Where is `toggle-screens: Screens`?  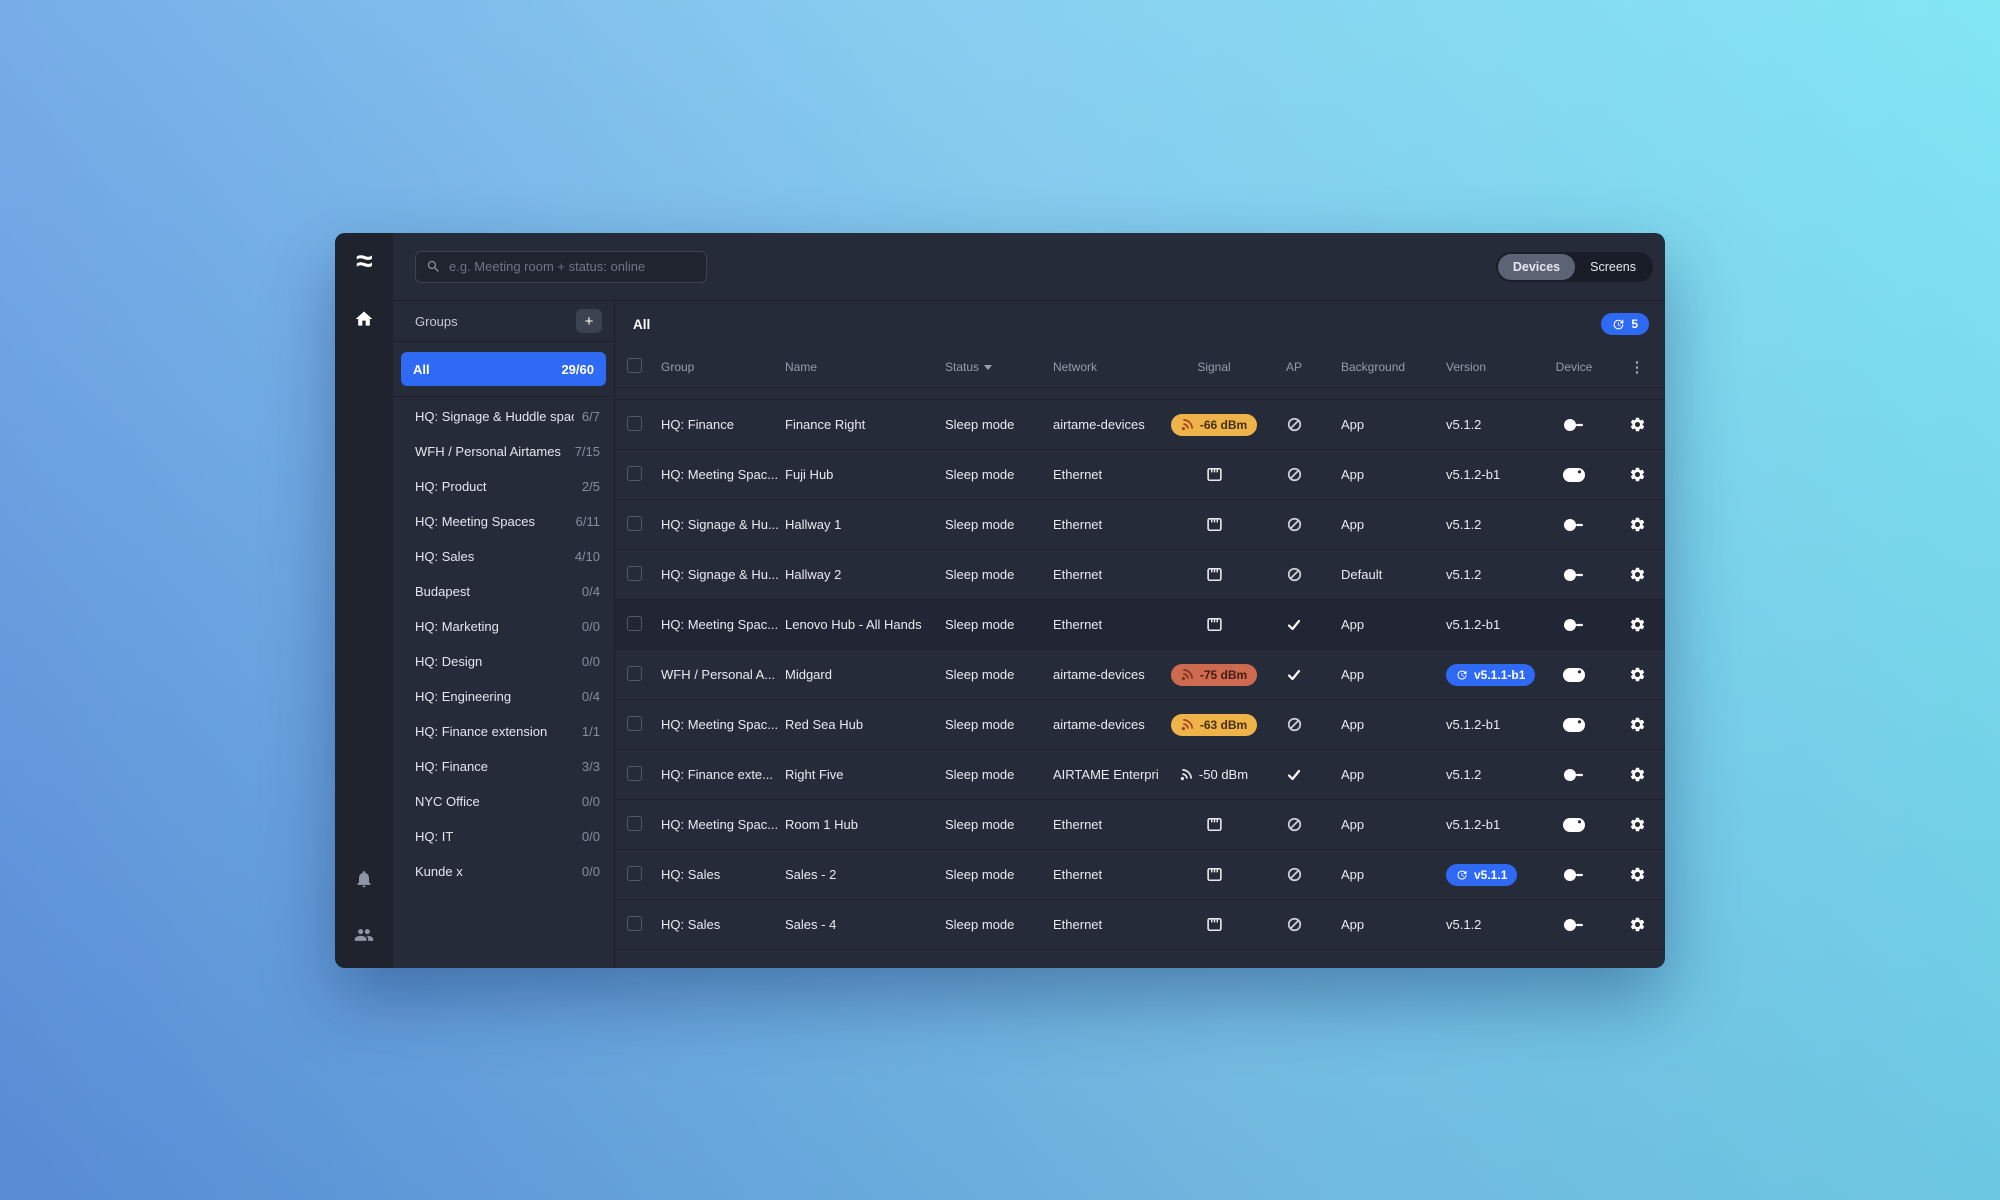 toggle-screens: Screens is located at coordinates (1613, 266).